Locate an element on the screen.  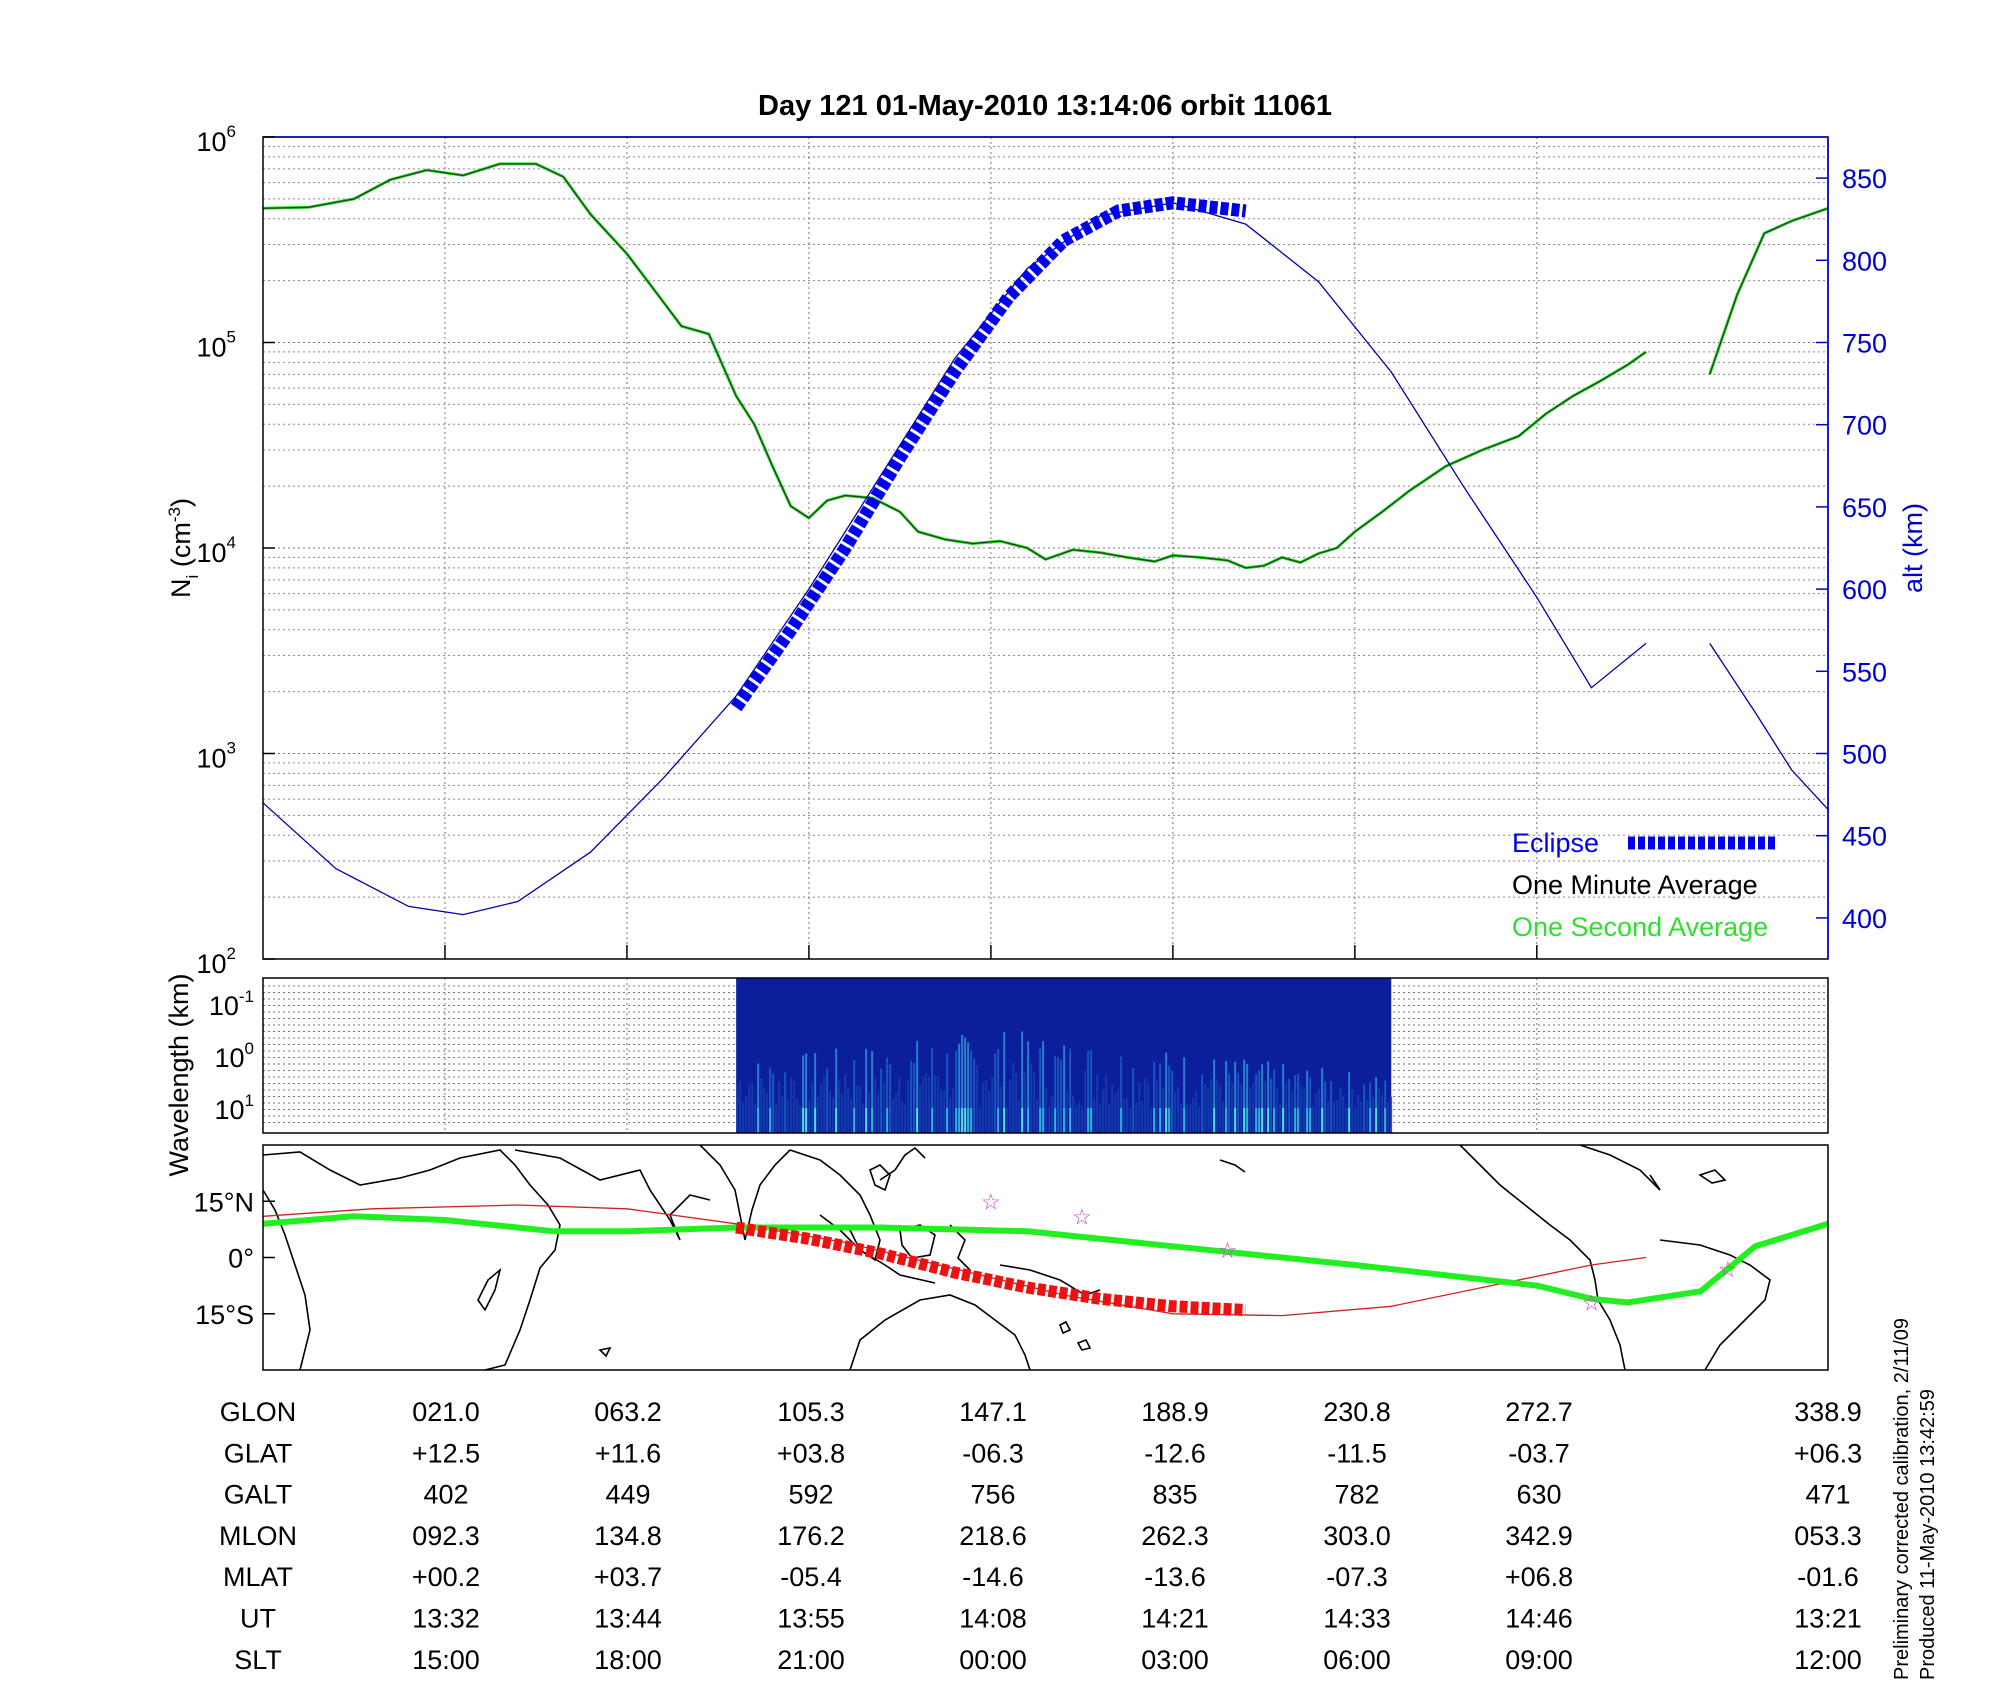
map-series: ☆ ☆ ☆ ☆ ☆ is located at coordinates (1045, 1253).